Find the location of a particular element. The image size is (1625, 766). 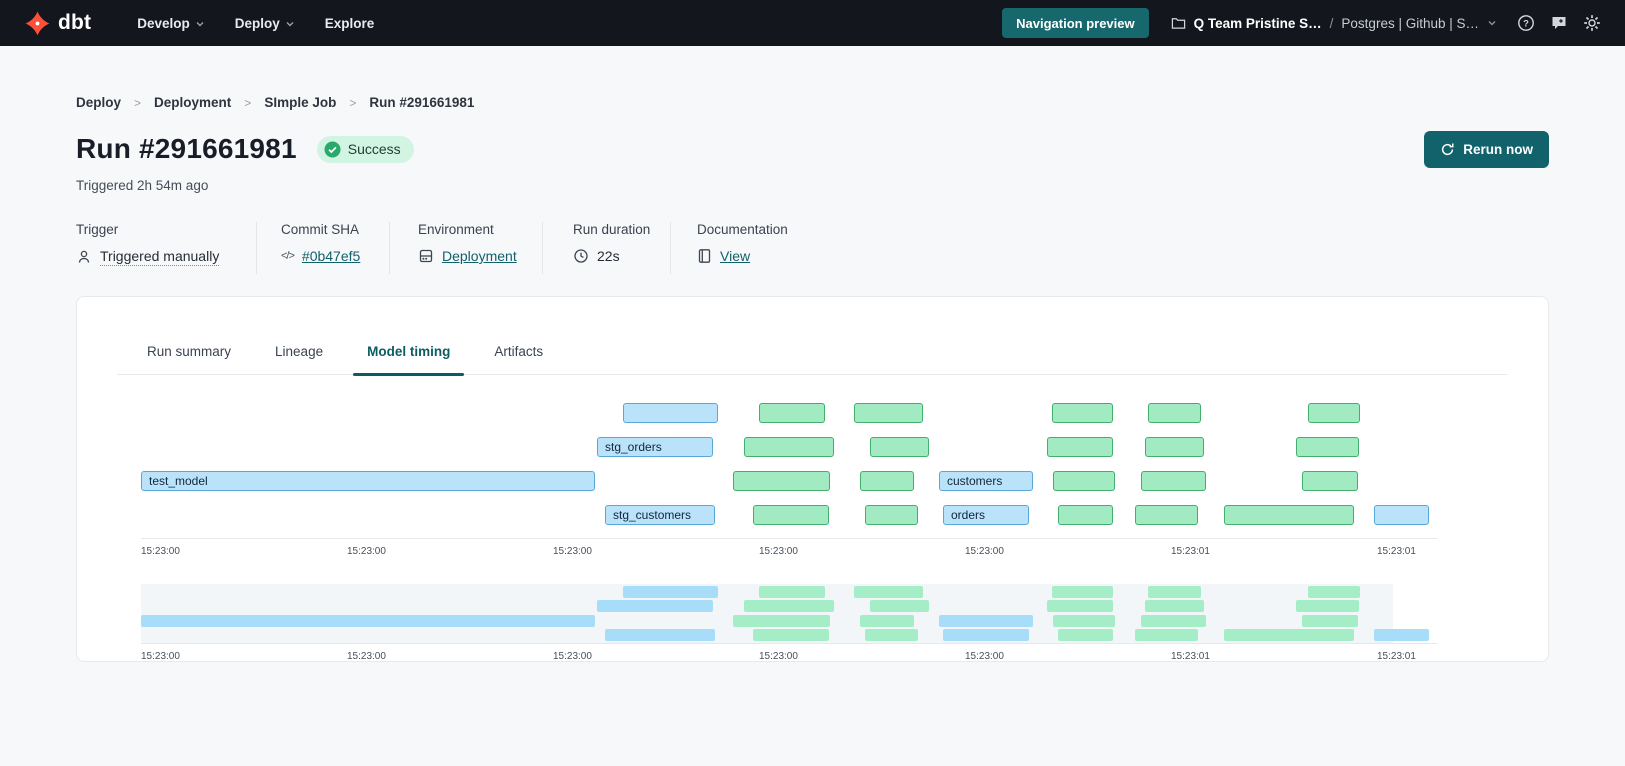

breadcrumb-current-run: Run #291661981 is located at coordinates (422, 102).